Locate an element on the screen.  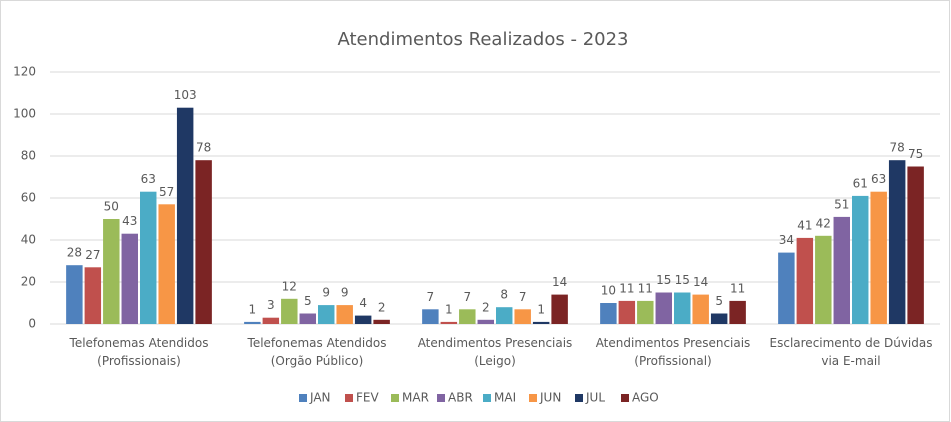
y-tick-label: 60 is located at coordinates (28, 198).